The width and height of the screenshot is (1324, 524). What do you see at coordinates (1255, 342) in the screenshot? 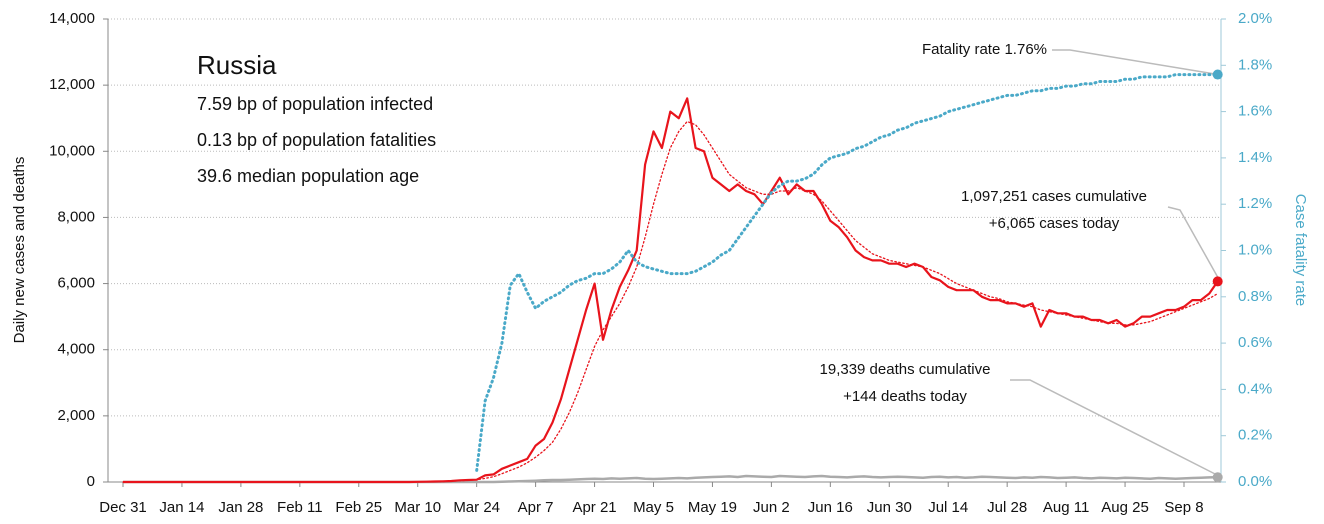
I see `y2-tick-label: 0.6%` at bounding box center [1255, 342].